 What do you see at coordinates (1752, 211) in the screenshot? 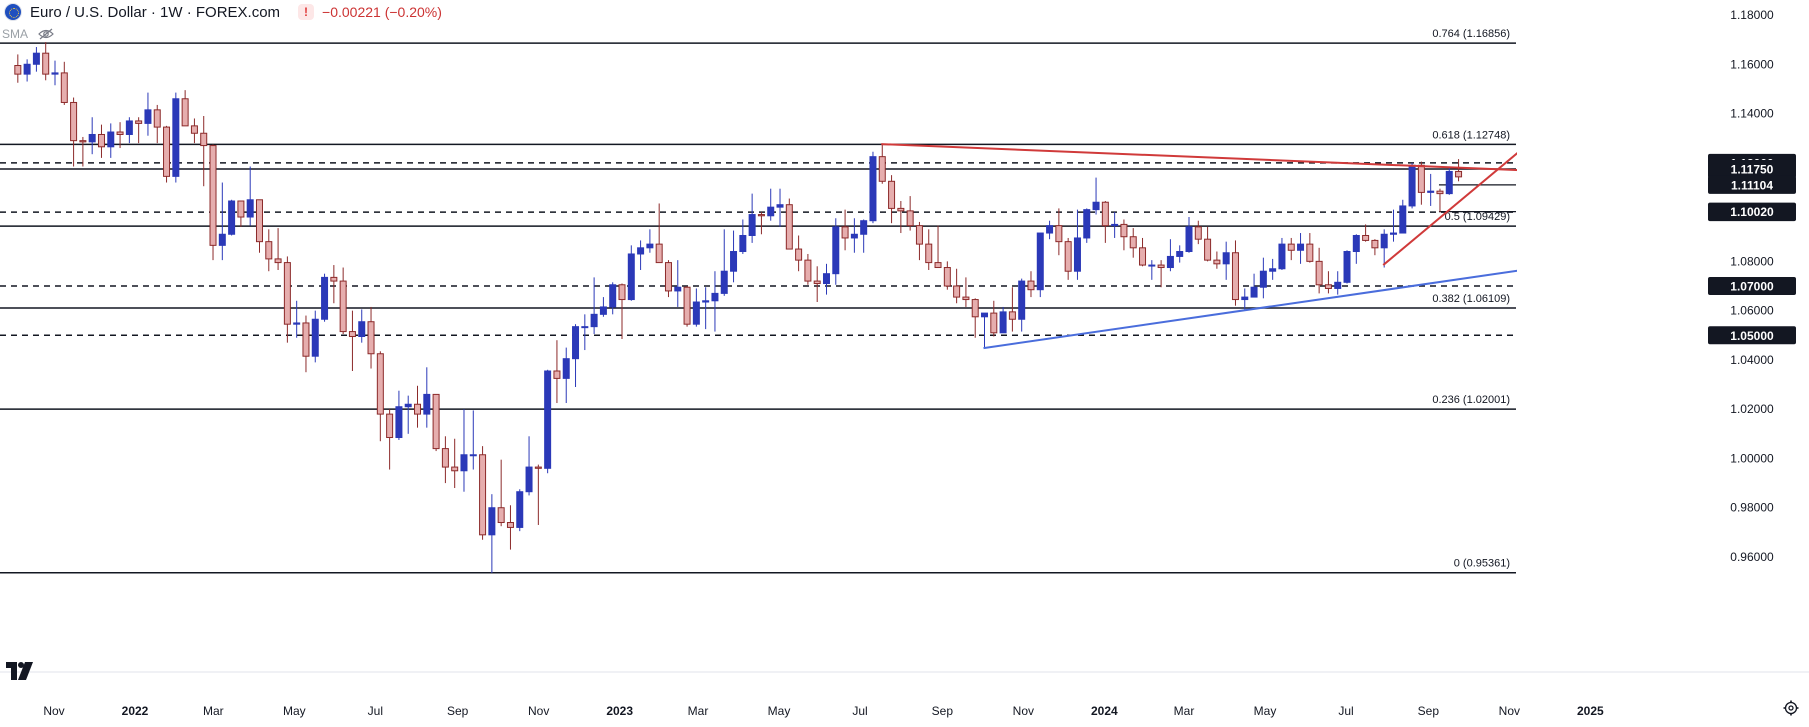
I see `price-badge: 1.10020` at bounding box center [1752, 211].